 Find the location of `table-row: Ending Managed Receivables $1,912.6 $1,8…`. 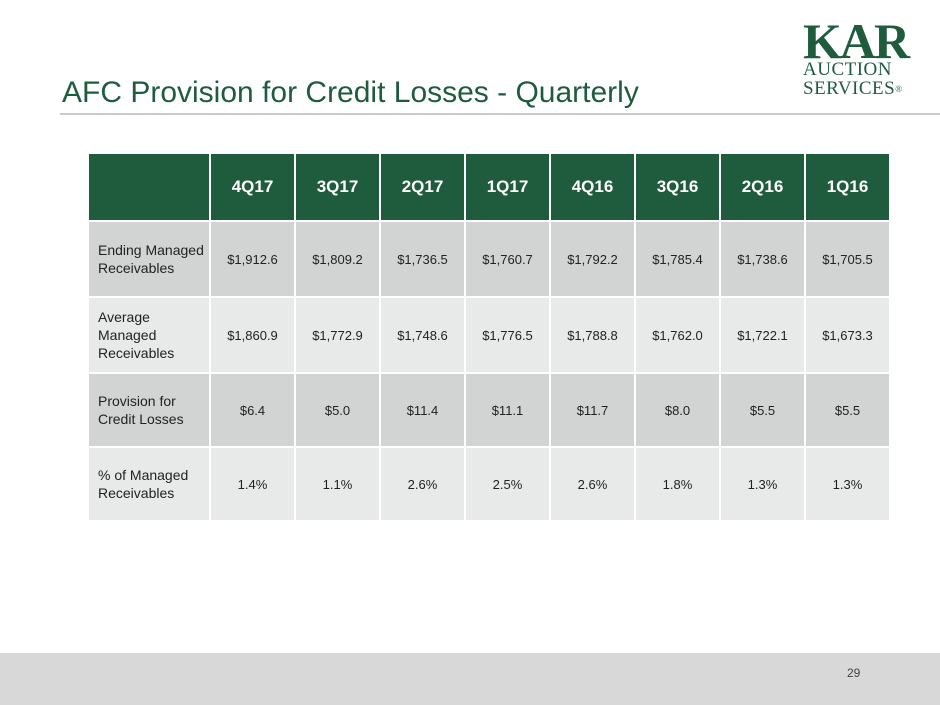

table-row: Ending Managed Receivables $1,912.6 $1,8… is located at coordinates (489, 259).